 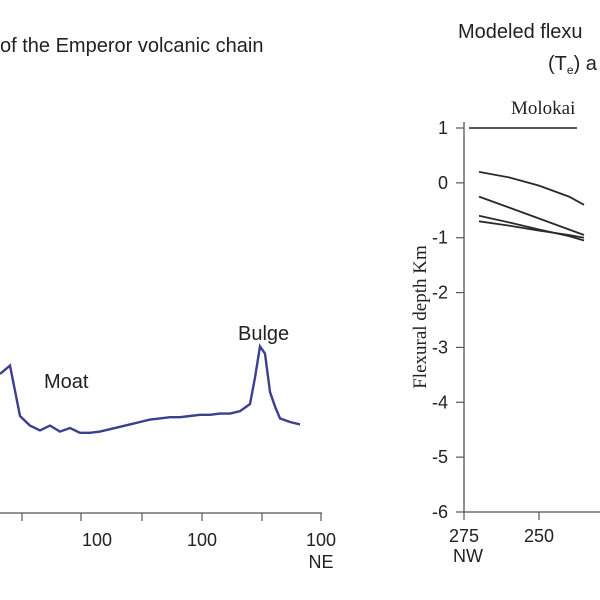 I want to click on right-y-tick-label: -1, so click(x=440, y=238).